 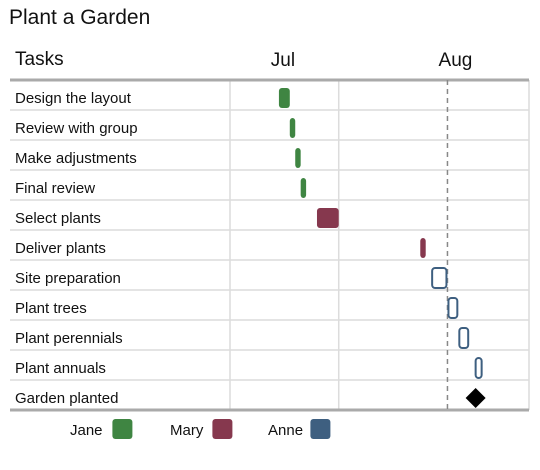 I want to click on task-label: Make adjustments, so click(x=76, y=158).